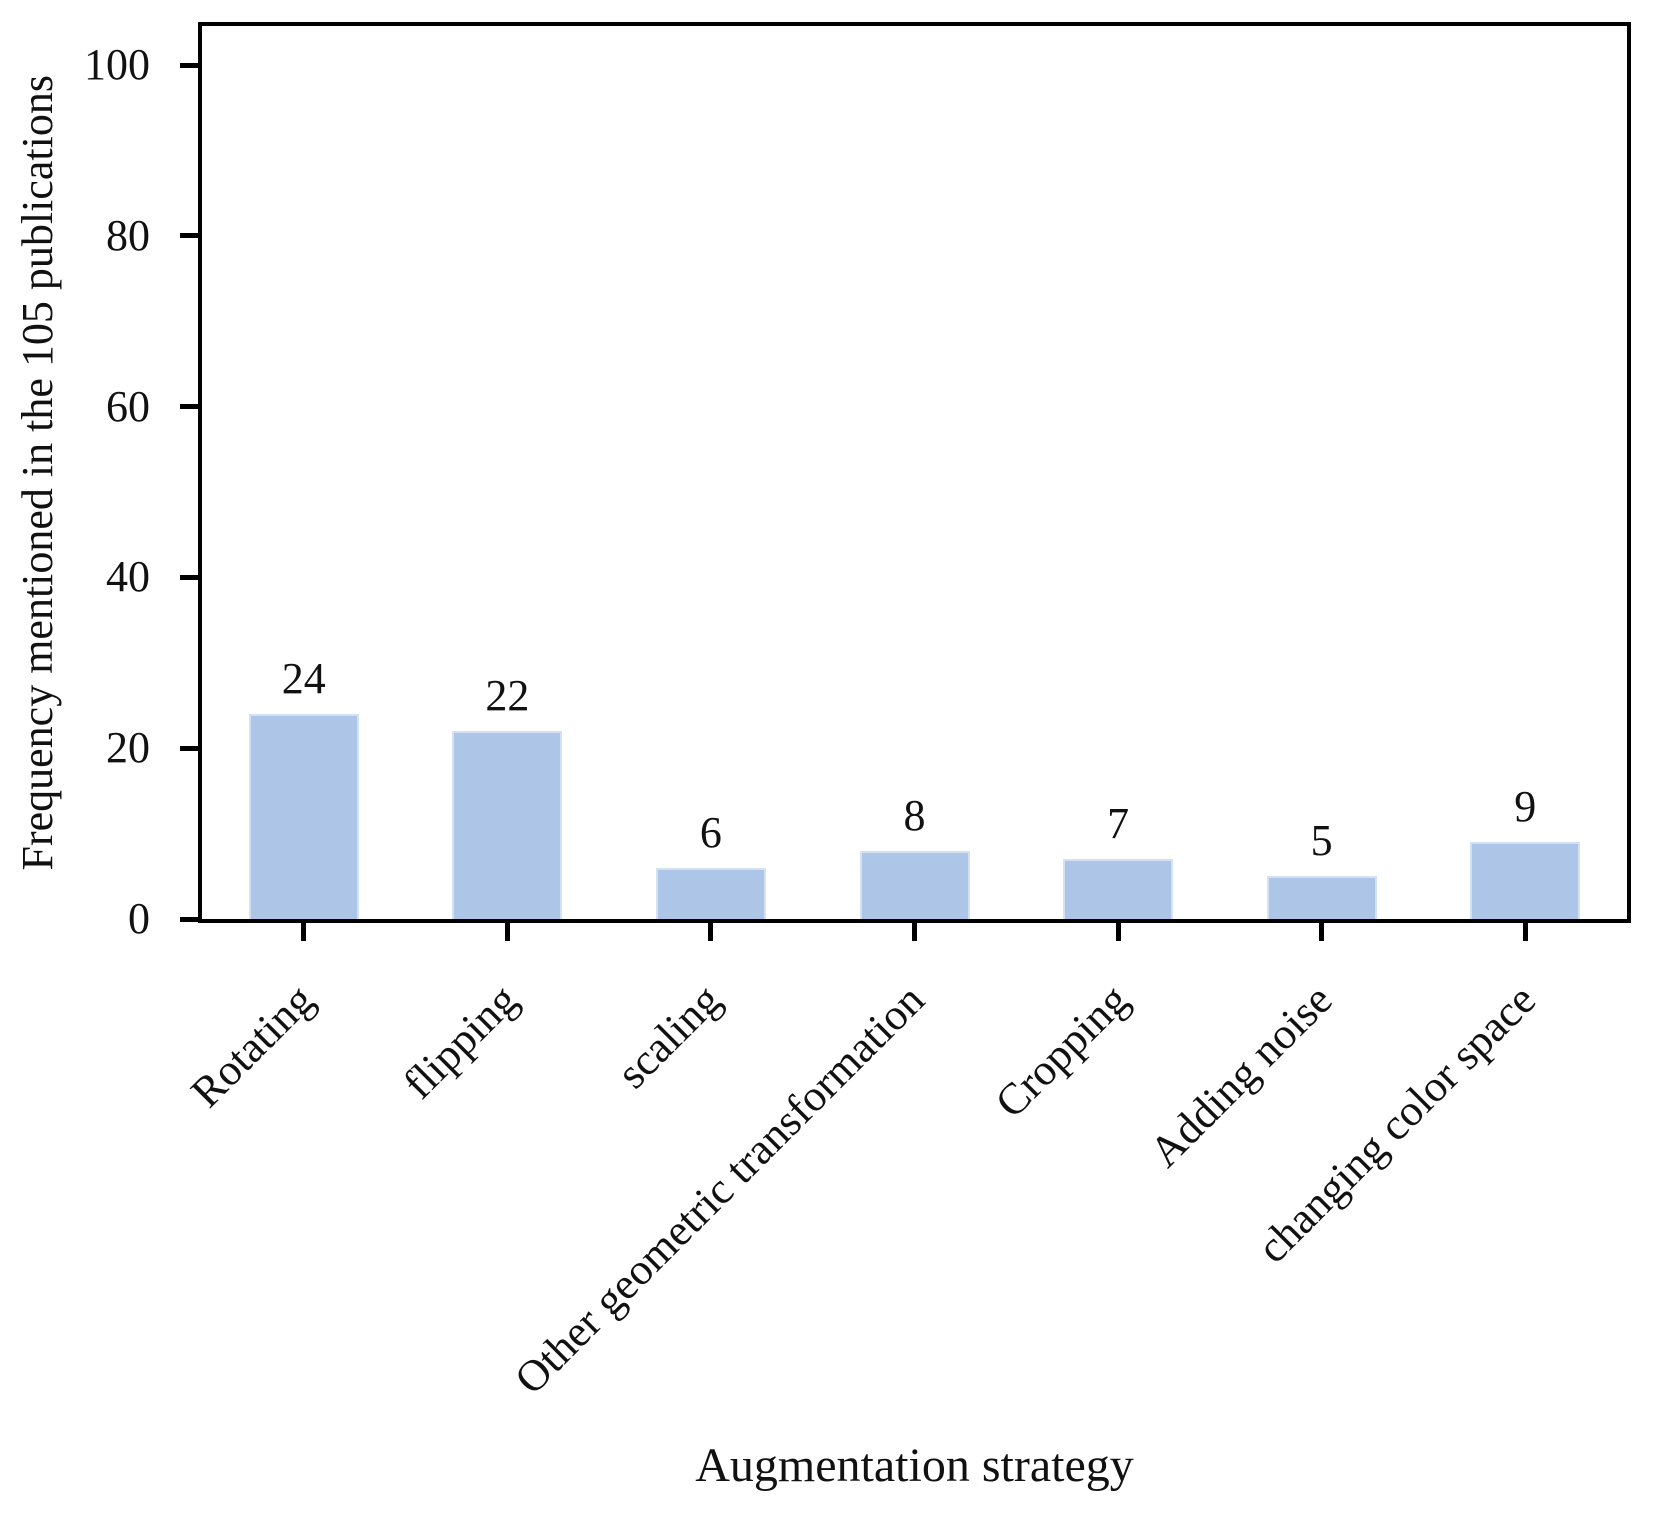 This screenshot has width=1659, height=1525. Describe the element at coordinates (1061, 1051) in the screenshot. I see `x-tick-label: Cropping` at that location.